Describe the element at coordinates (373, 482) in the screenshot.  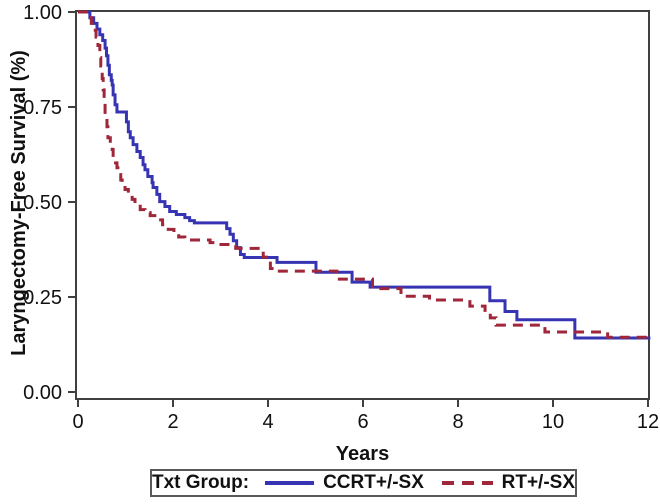
I see `legend-label-ccrt: CCRT+/-SX` at that location.